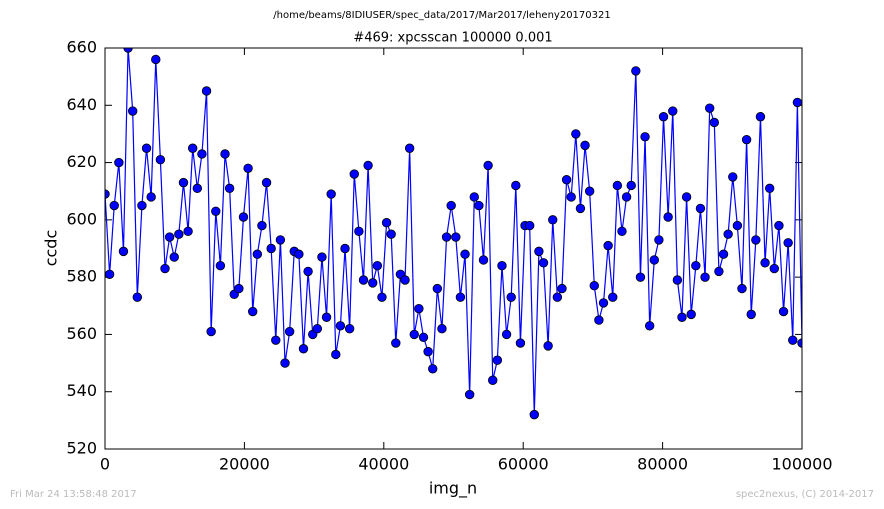  What do you see at coordinates (81, 333) in the screenshot?
I see `y-tick-label: 560` at bounding box center [81, 333].